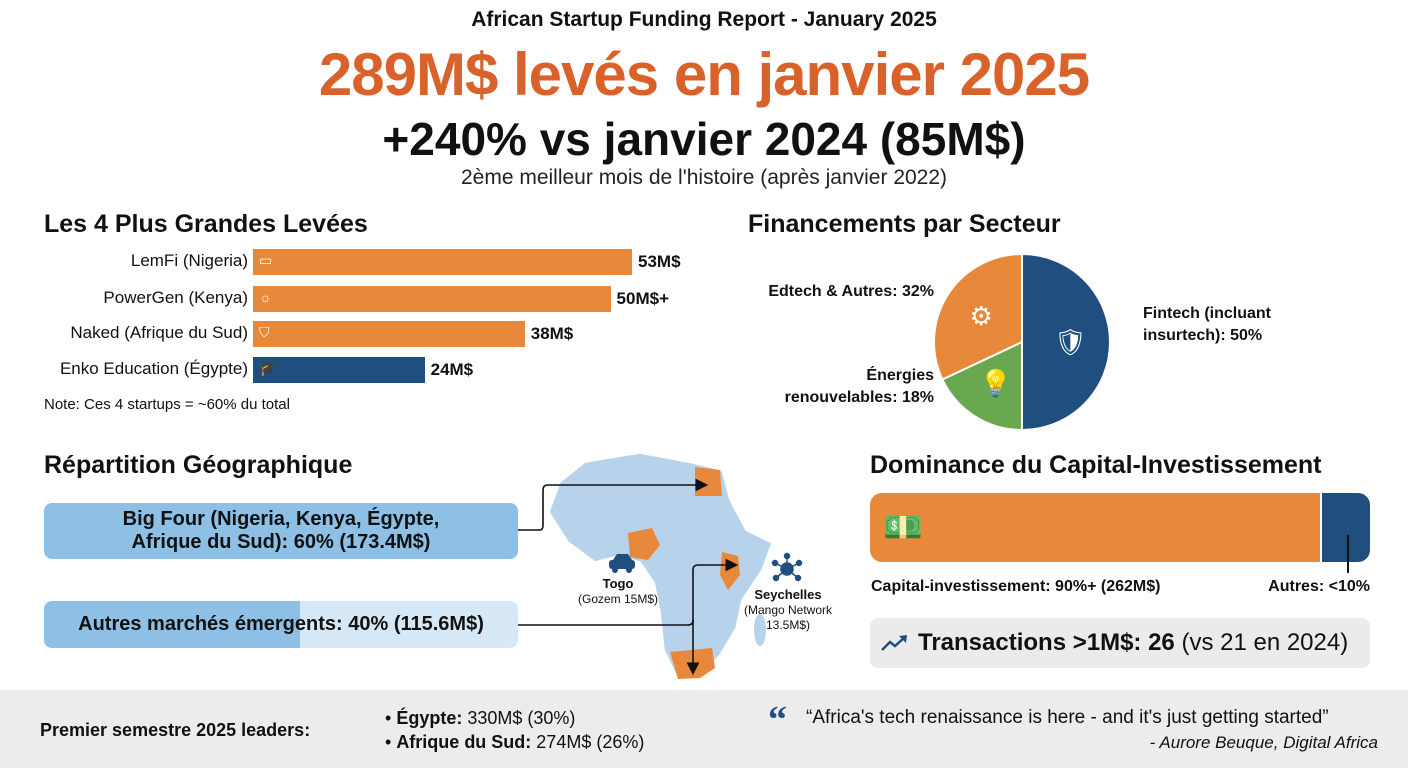 The image size is (1408, 768). I want to click on trend-up-icon, so click(894, 643).